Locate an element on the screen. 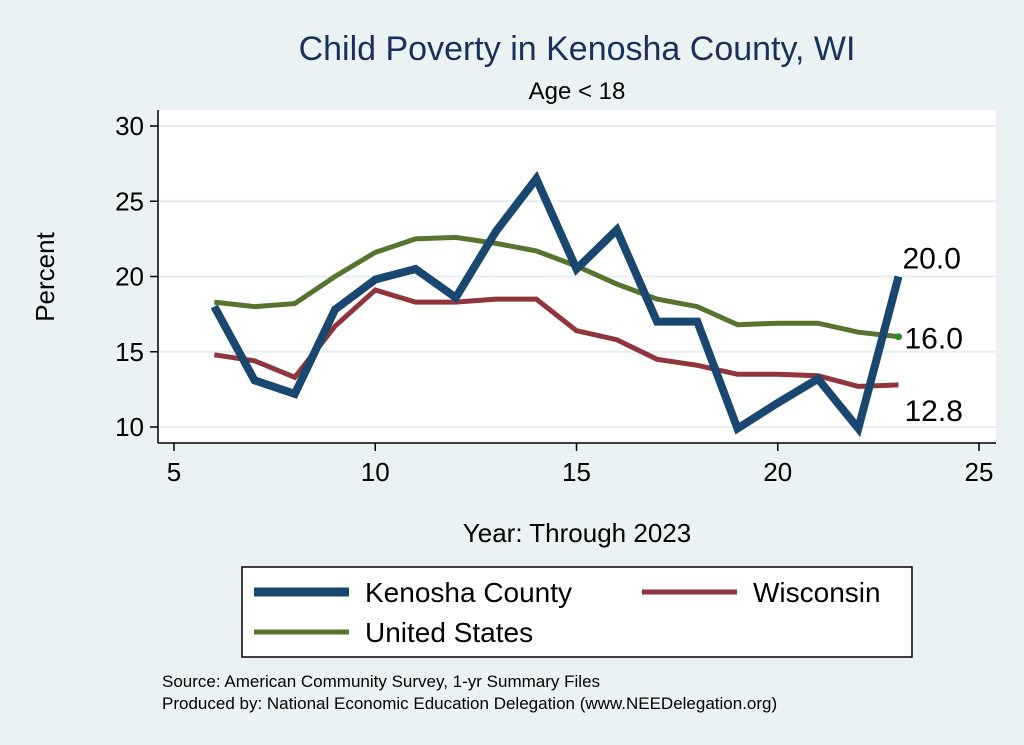 The height and width of the screenshot is (745, 1024). end-marker-united-states is located at coordinates (898, 337).